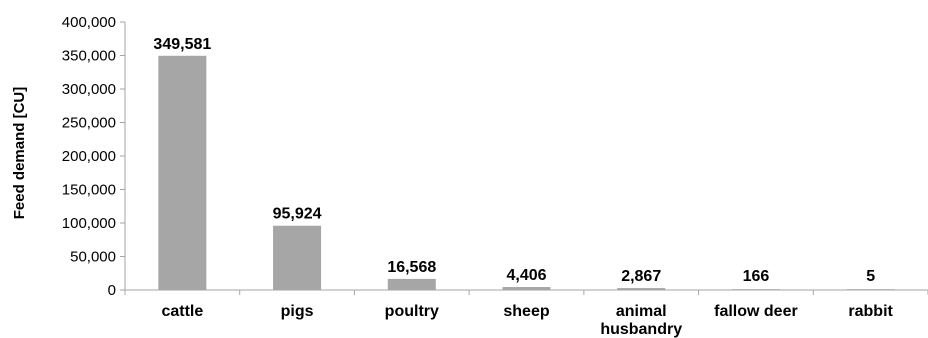 The height and width of the screenshot is (338, 928). What do you see at coordinates (89, 89) in the screenshot?
I see `y-tick-label: 300,000` at bounding box center [89, 89].